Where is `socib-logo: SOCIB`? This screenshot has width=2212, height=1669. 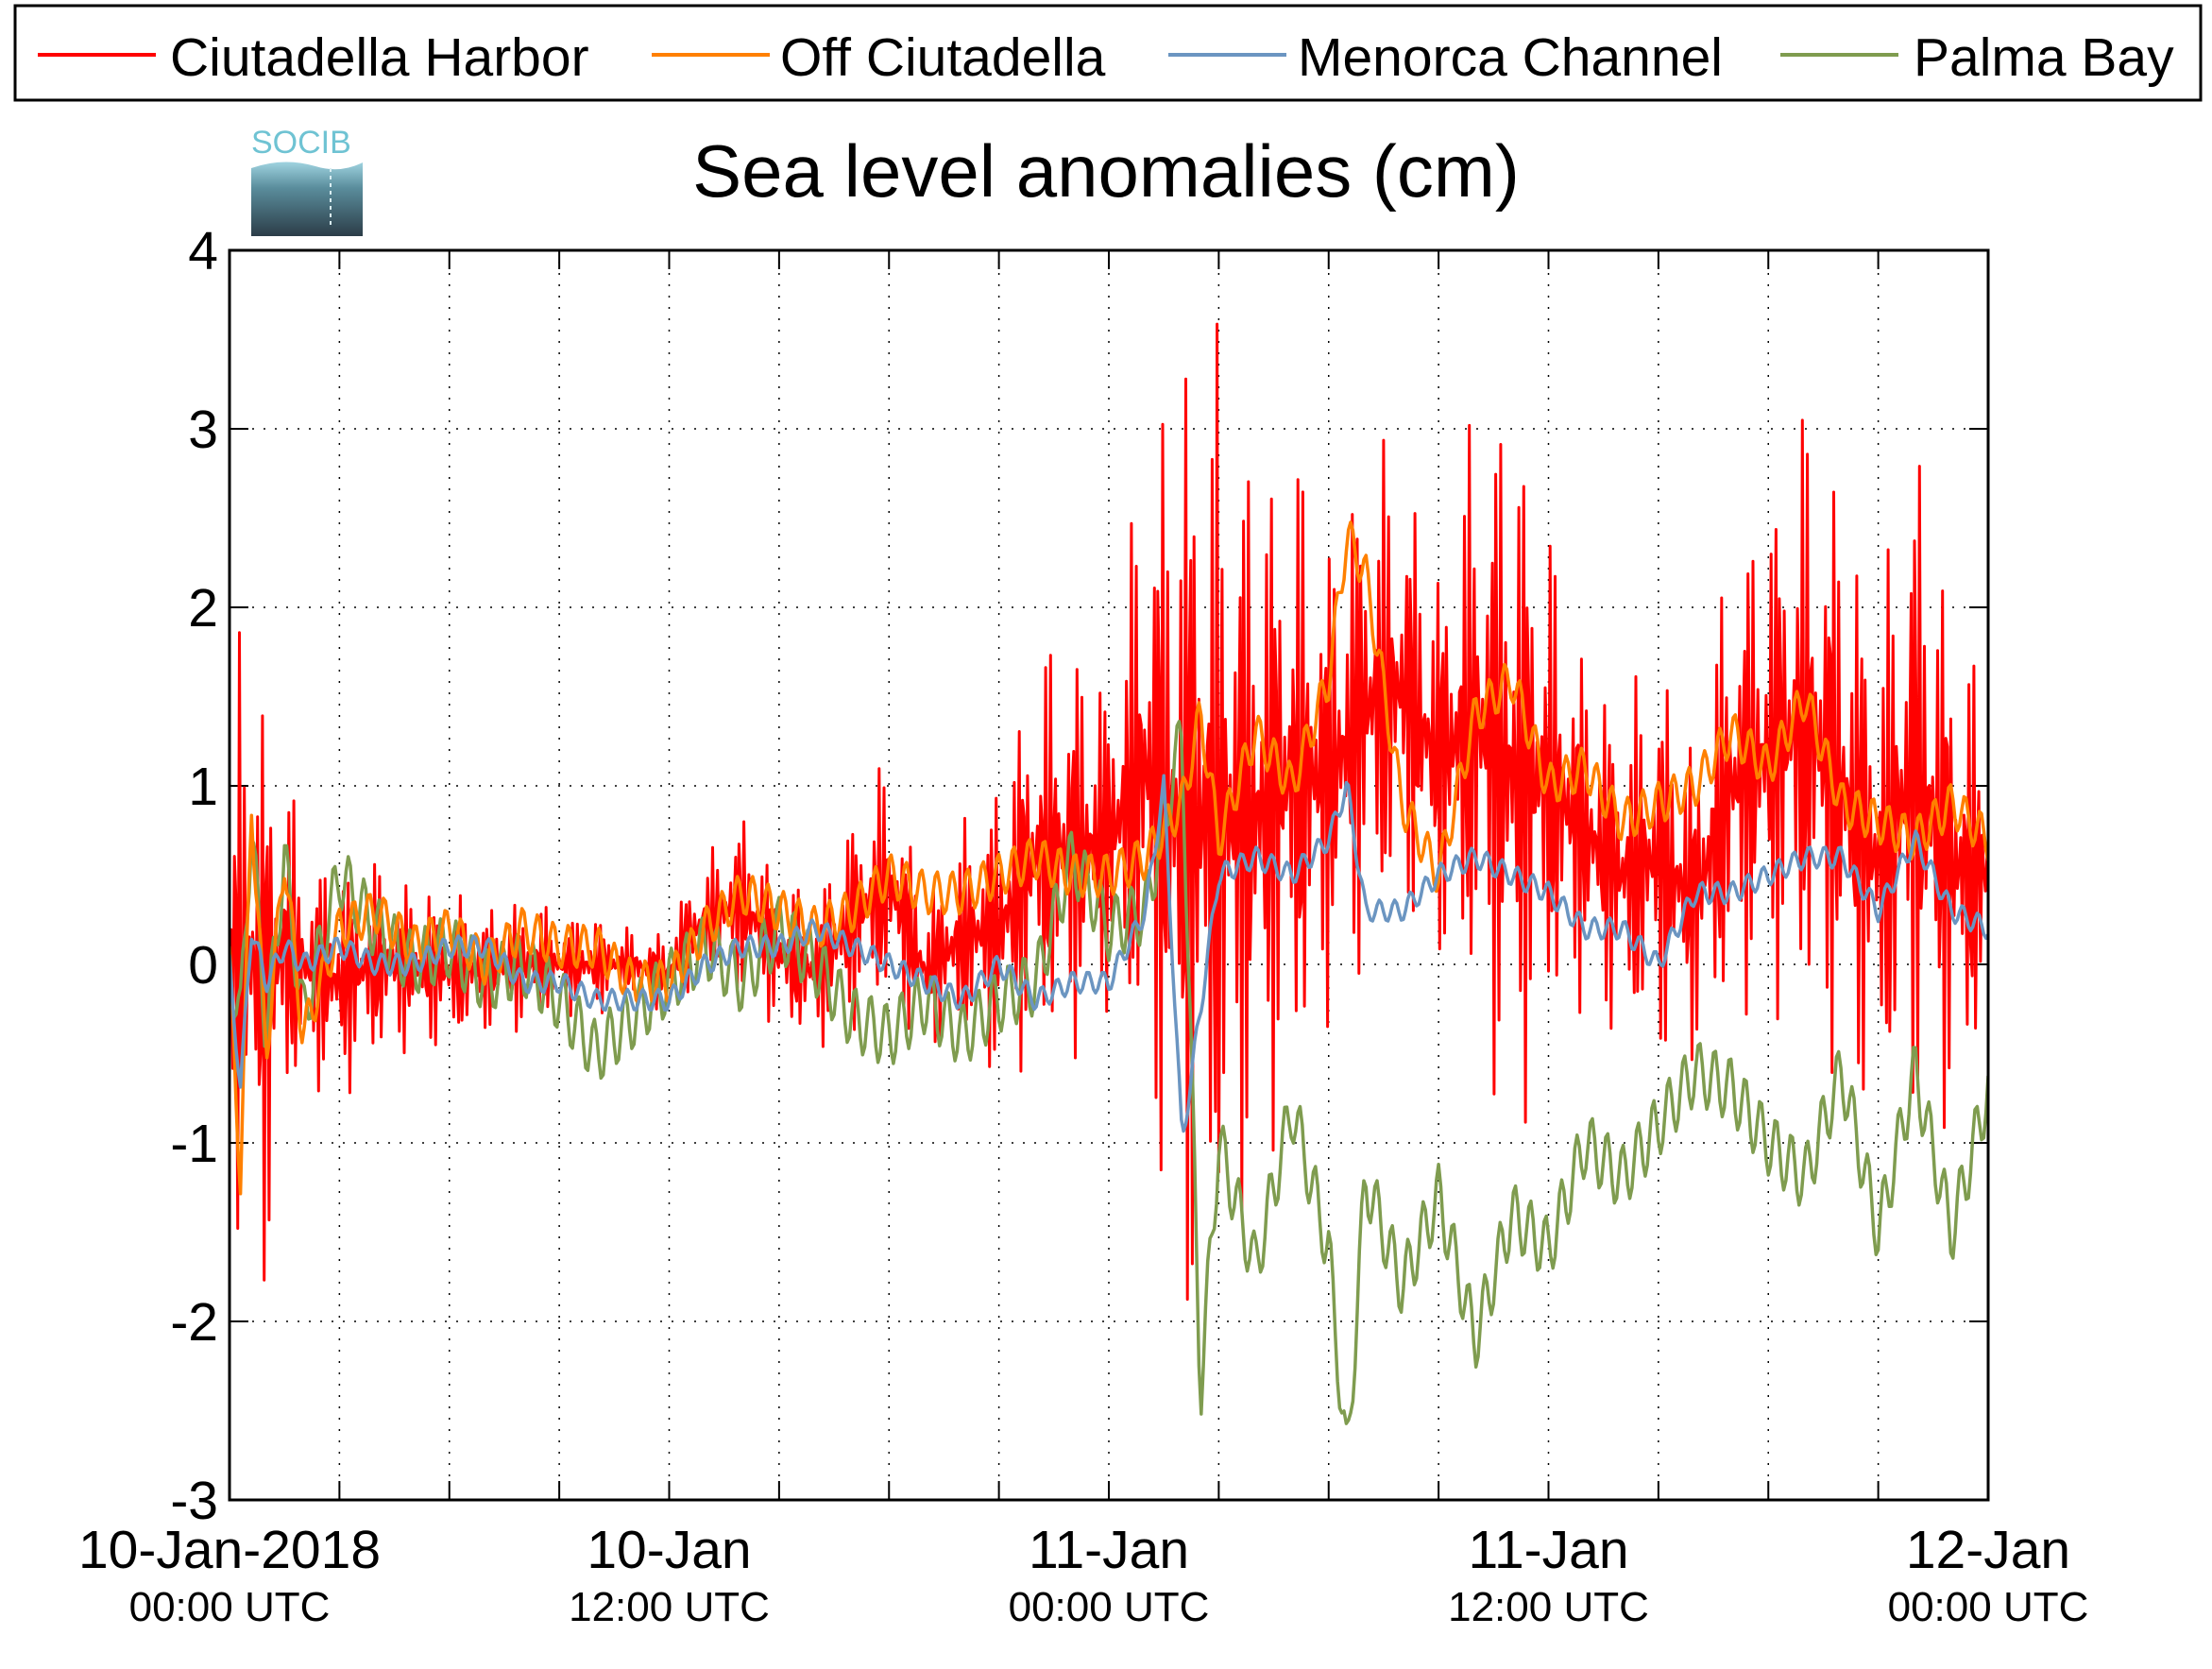
socib-logo: SOCIB is located at coordinates (307, 180).